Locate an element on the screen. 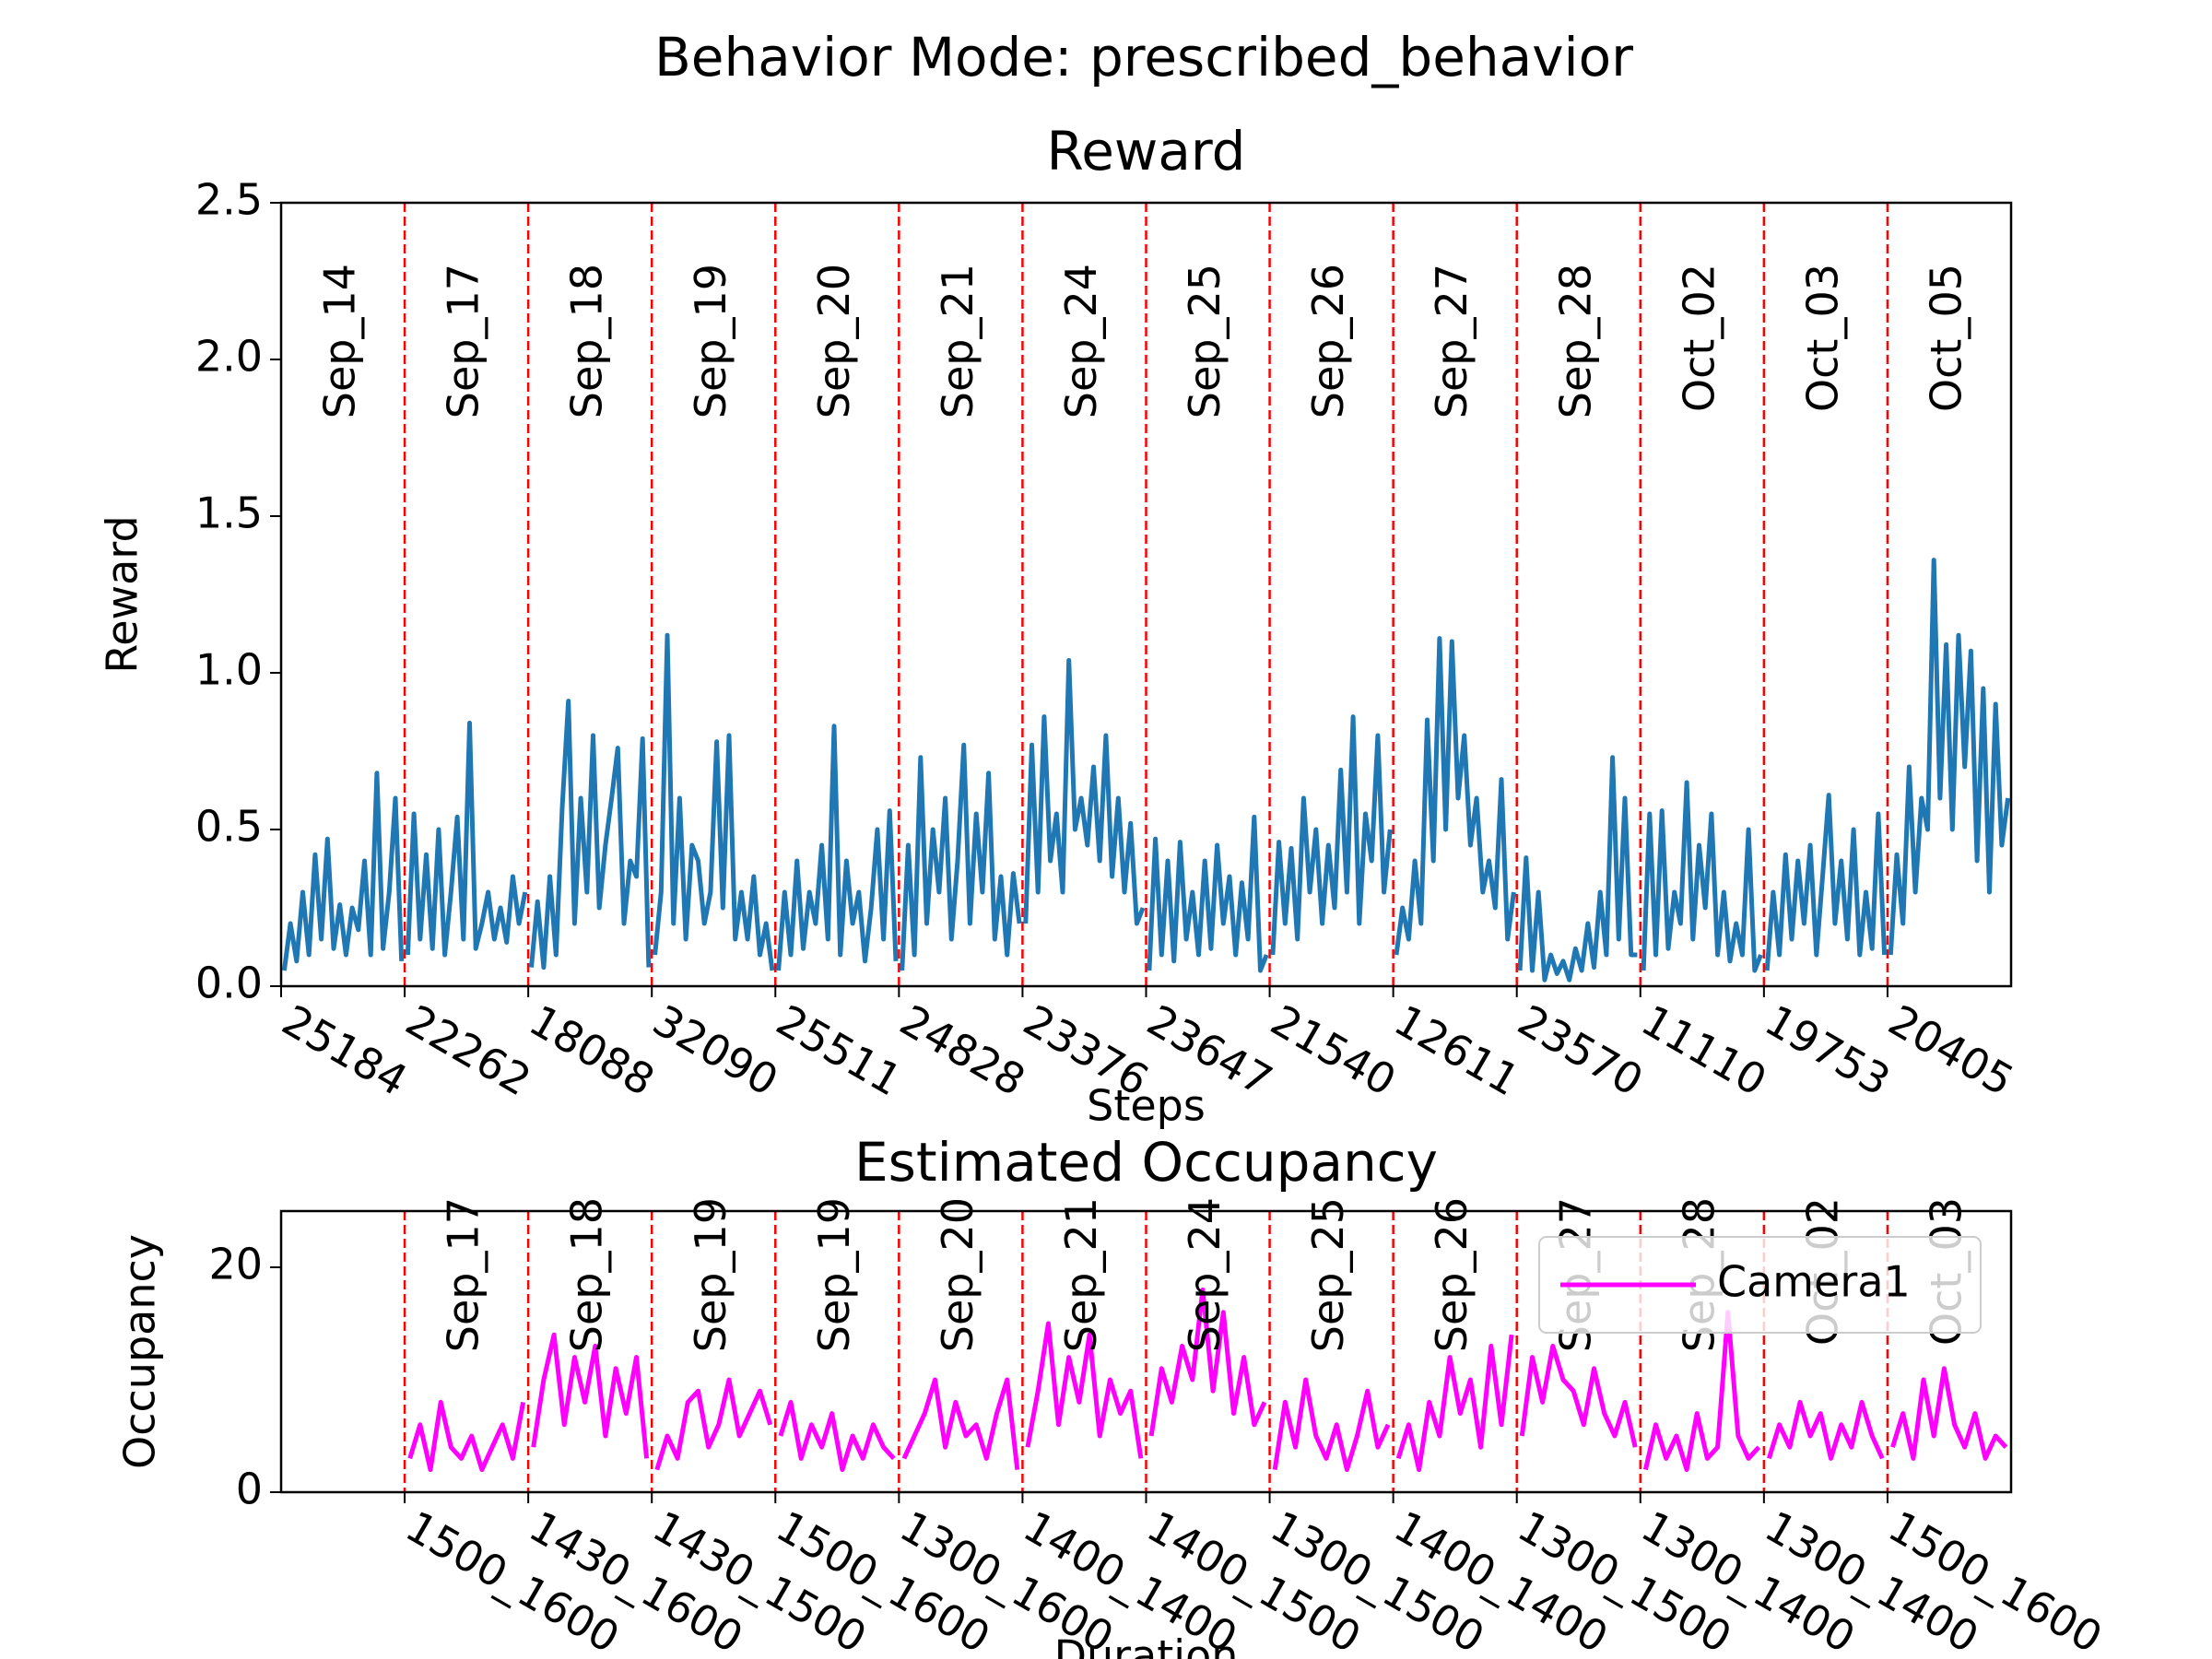  y-tick-label: 0 is located at coordinates (249, 1489).